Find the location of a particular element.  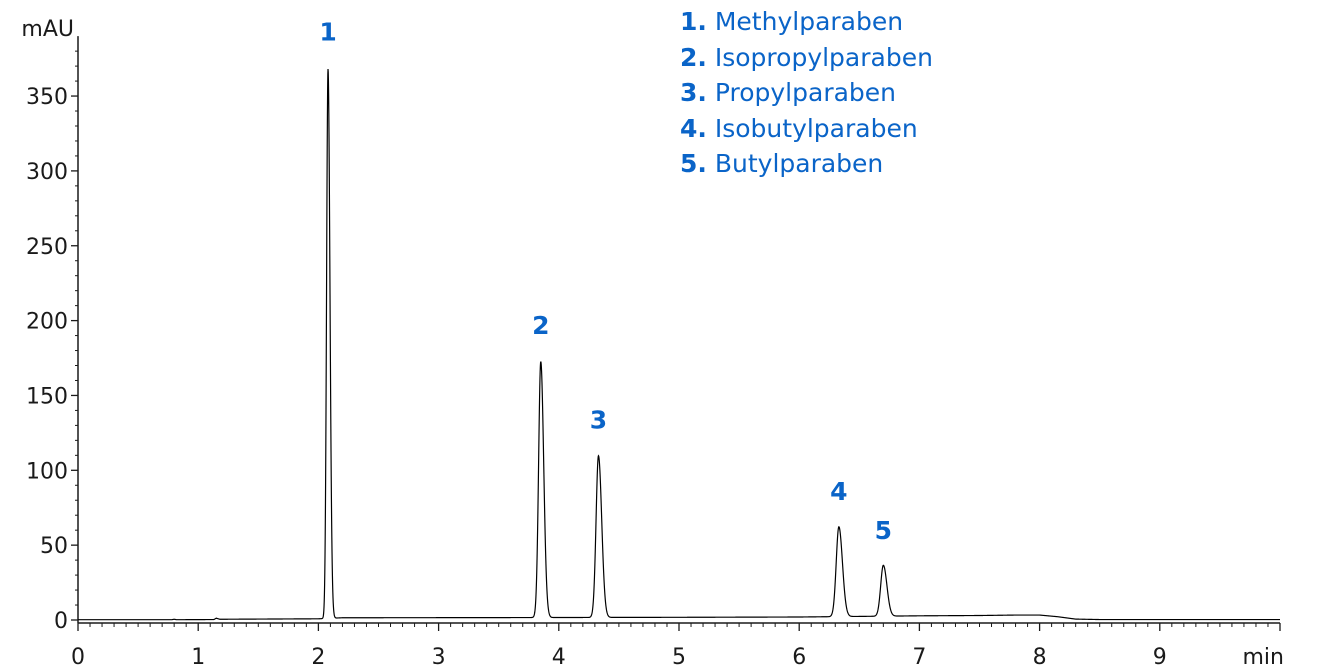

legend-item-1: 1. Methylparaben is located at coordinates (806, 22).